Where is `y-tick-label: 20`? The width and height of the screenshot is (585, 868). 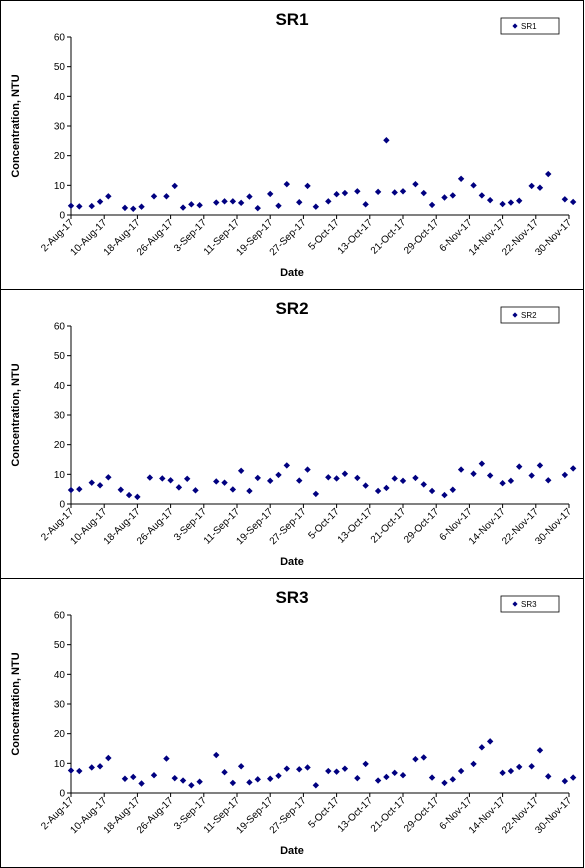
y-tick-label: 20 is located at coordinates (60, 156).